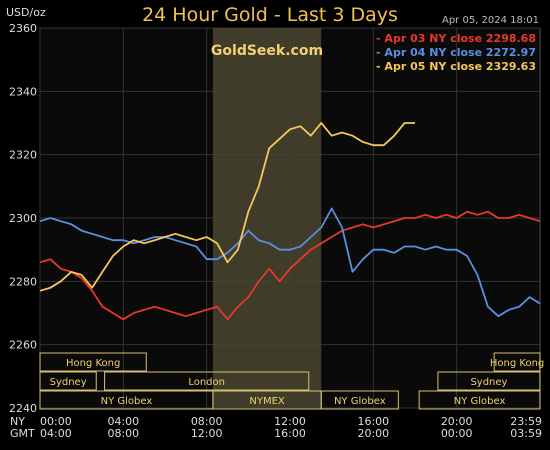 This screenshot has height=450, width=550. I want to click on x-tick-label-ny: 12:00, so click(290, 421).